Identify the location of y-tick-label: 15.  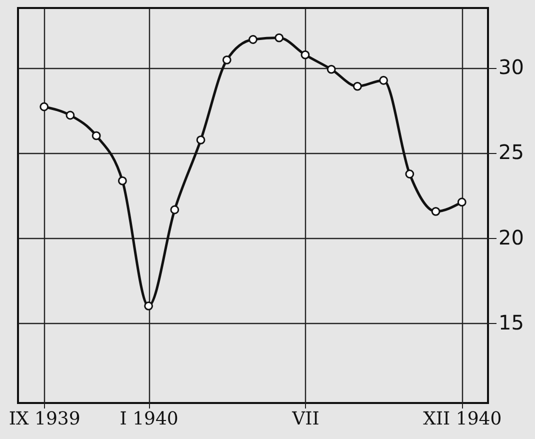
(511, 322).